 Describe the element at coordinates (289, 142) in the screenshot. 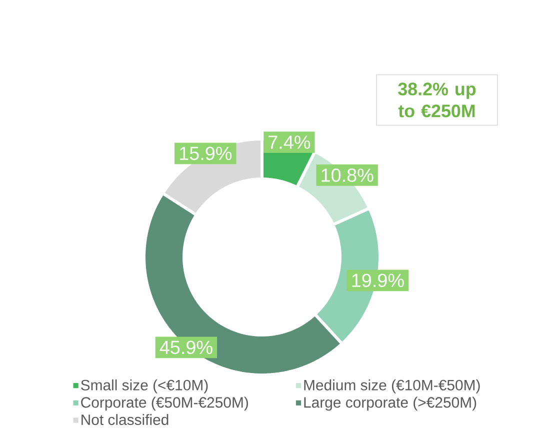

I see `data-label: 7.4%` at that location.